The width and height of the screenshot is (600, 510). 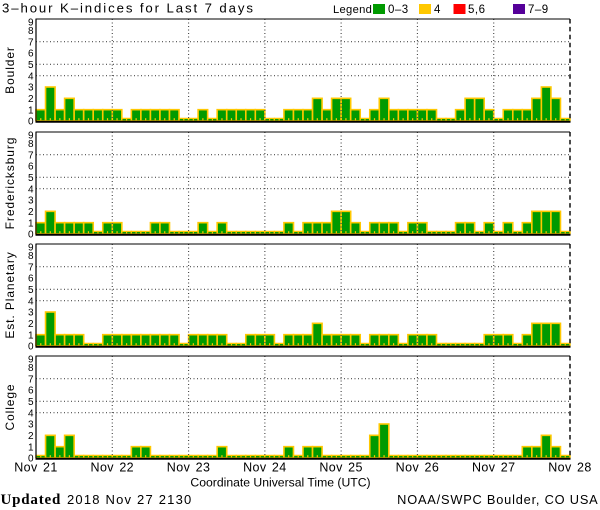 I want to click on svg-text: NOAA/SWPC Boulder, CO USA, so click(x=497, y=499).